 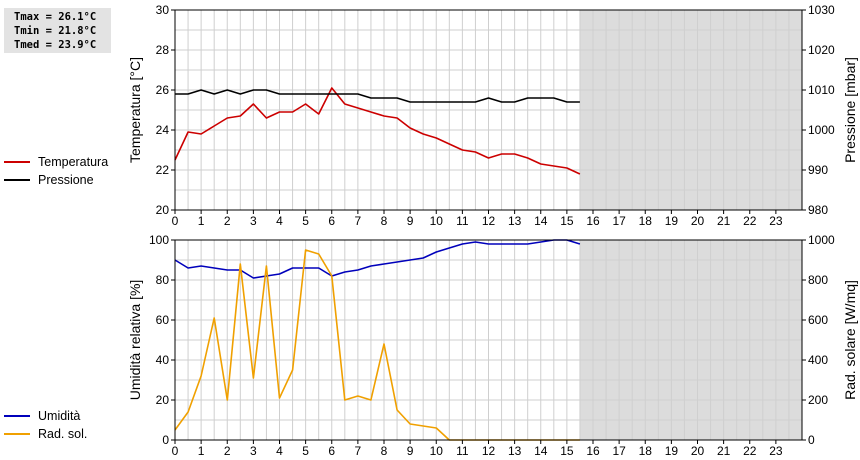 What do you see at coordinates (17, 434) in the screenshot?
I see `legend-swatch-rad-sol` at bounding box center [17, 434].